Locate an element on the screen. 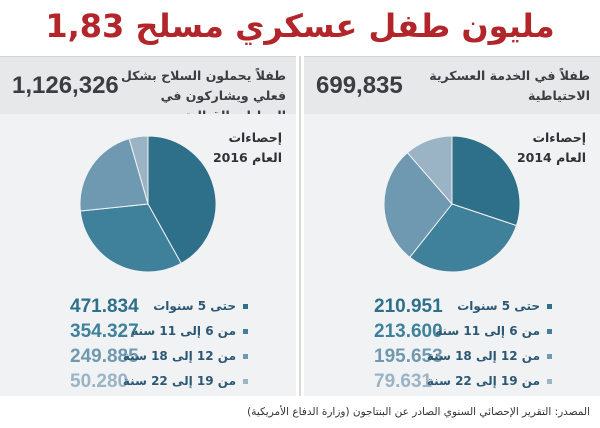 The height and width of the screenshot is (428, 600). stat-row: 50.280 من 19 إلى 22 سنة is located at coordinates (148, 381).